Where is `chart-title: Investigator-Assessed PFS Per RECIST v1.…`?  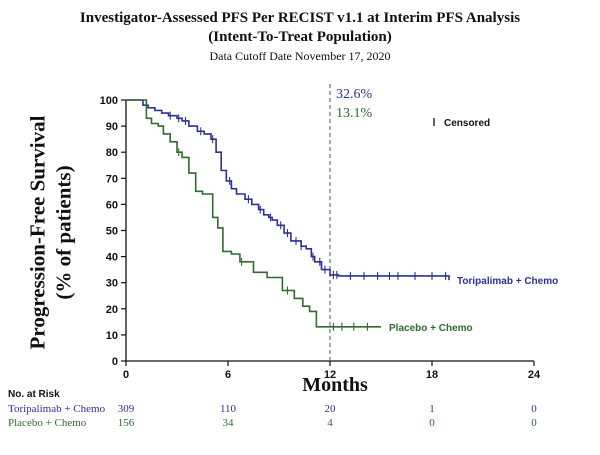 chart-title: Investigator-Assessed PFS Per RECIST v1.… is located at coordinates (300, 18).